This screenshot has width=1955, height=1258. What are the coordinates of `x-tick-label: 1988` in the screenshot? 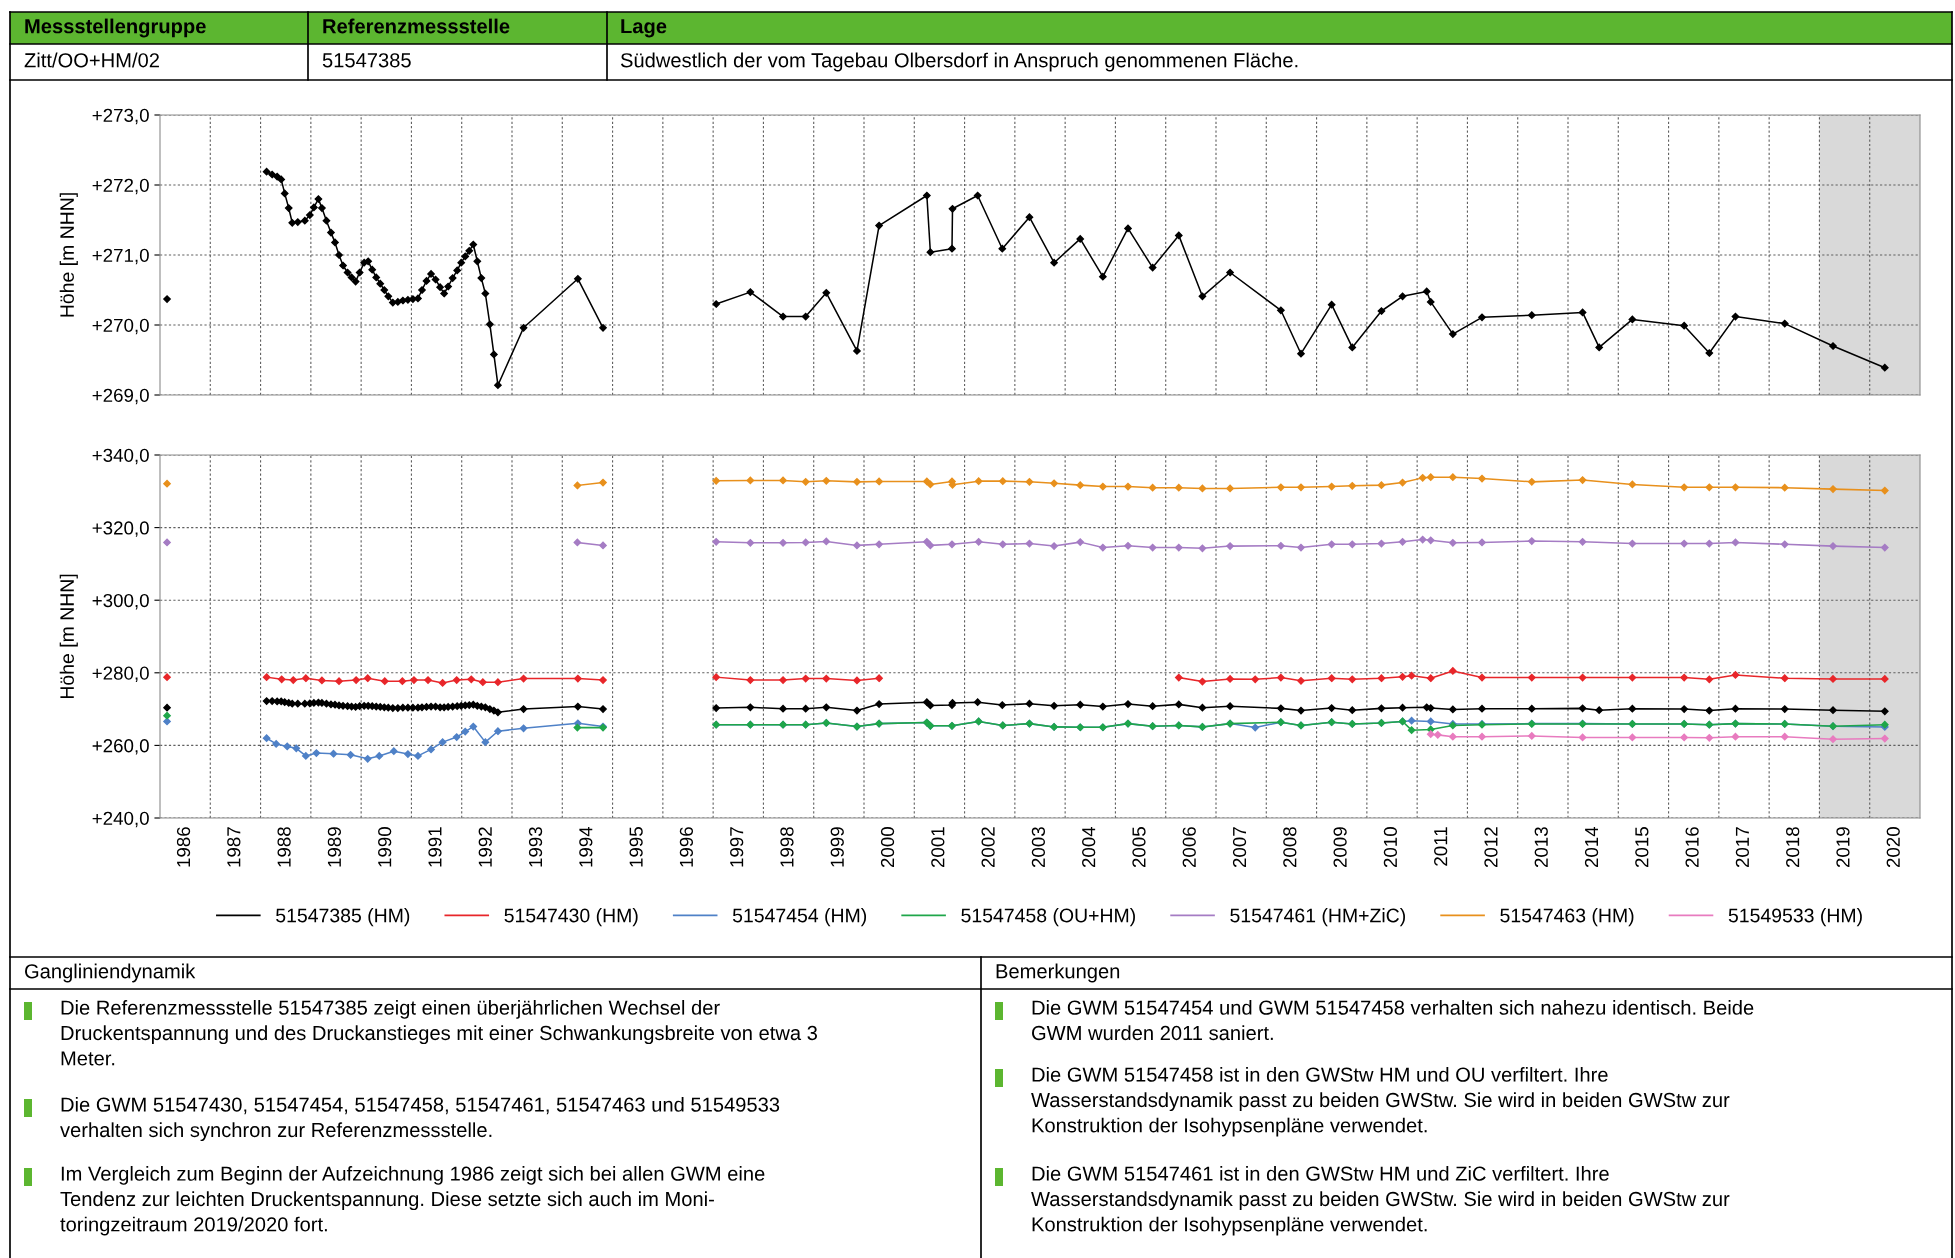 It's located at (284, 847).